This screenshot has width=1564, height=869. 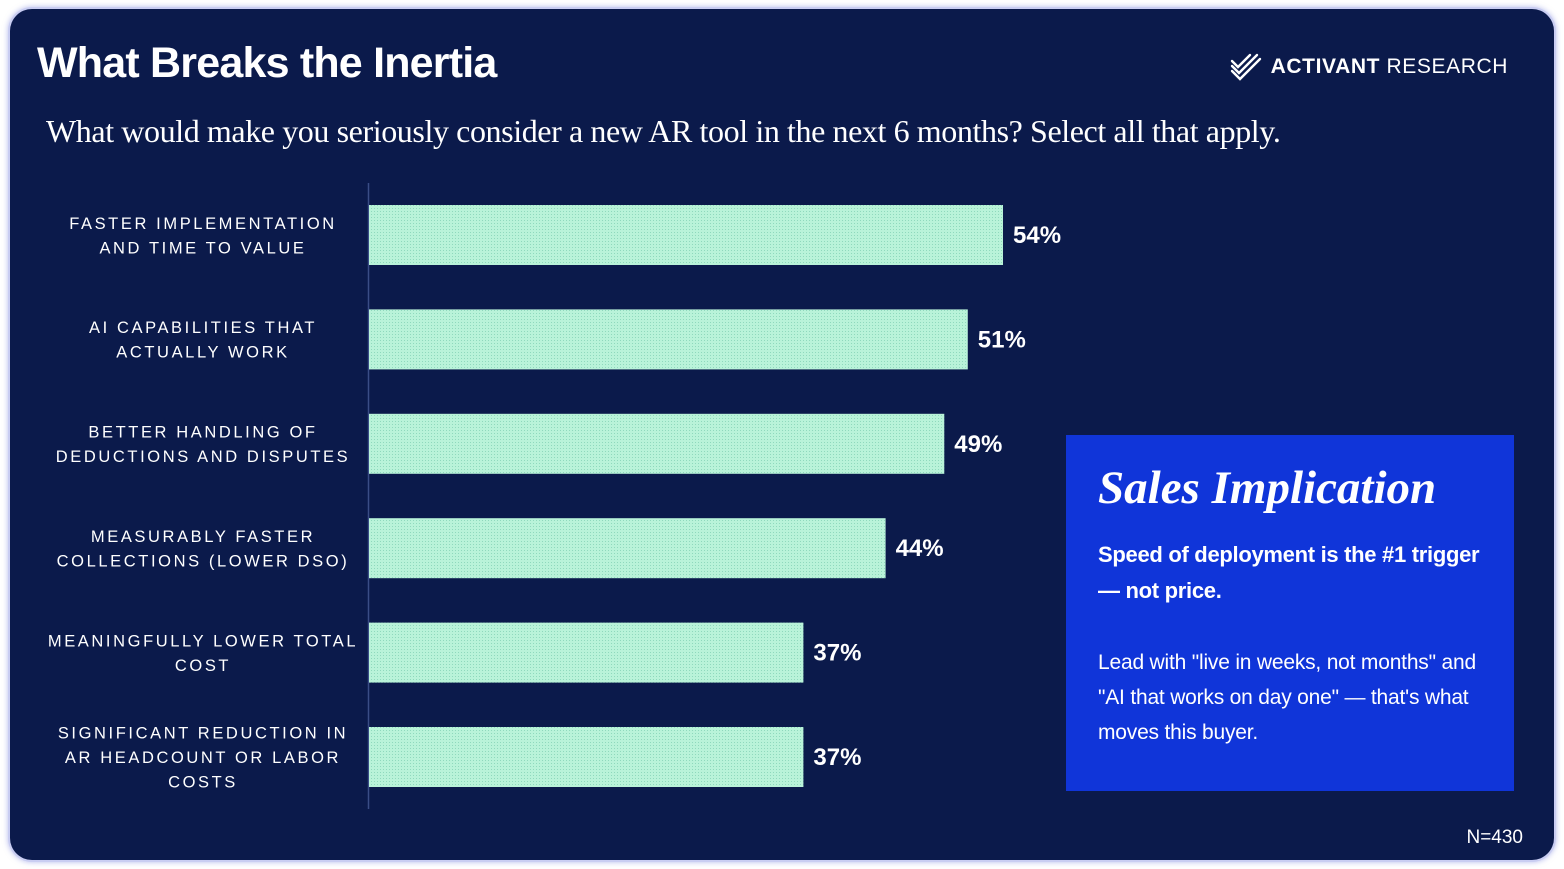 What do you see at coordinates (203, 236) in the screenshot?
I see `category-label: FASTER IMPLEMENTATION AND TIME TO VALUE` at bounding box center [203, 236].